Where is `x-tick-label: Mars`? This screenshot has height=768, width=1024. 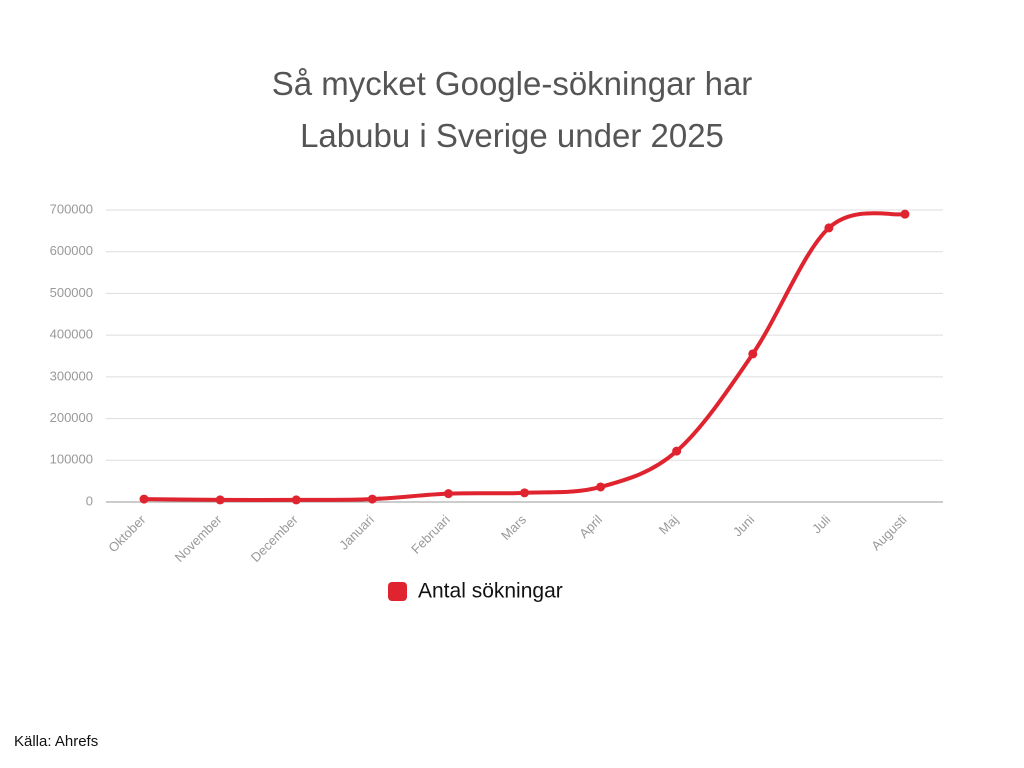
x-tick-label: Mars is located at coordinates (513, 527).